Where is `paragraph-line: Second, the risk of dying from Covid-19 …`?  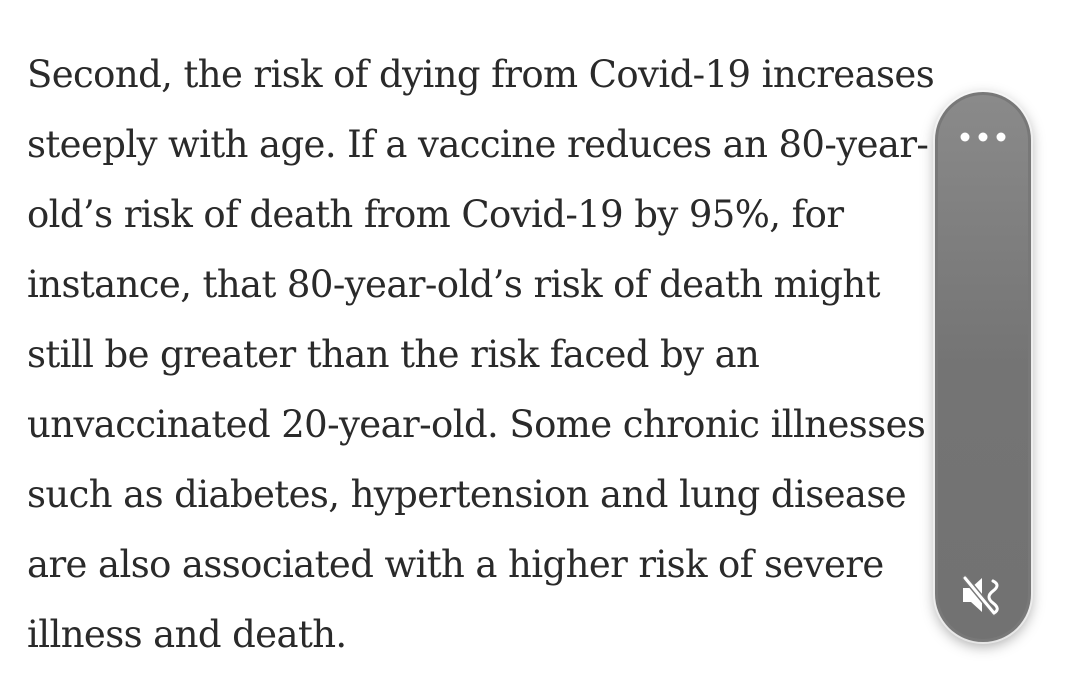
paragraph-line: Second, the risk of dying from Covid-19 … is located at coordinates (481, 74).